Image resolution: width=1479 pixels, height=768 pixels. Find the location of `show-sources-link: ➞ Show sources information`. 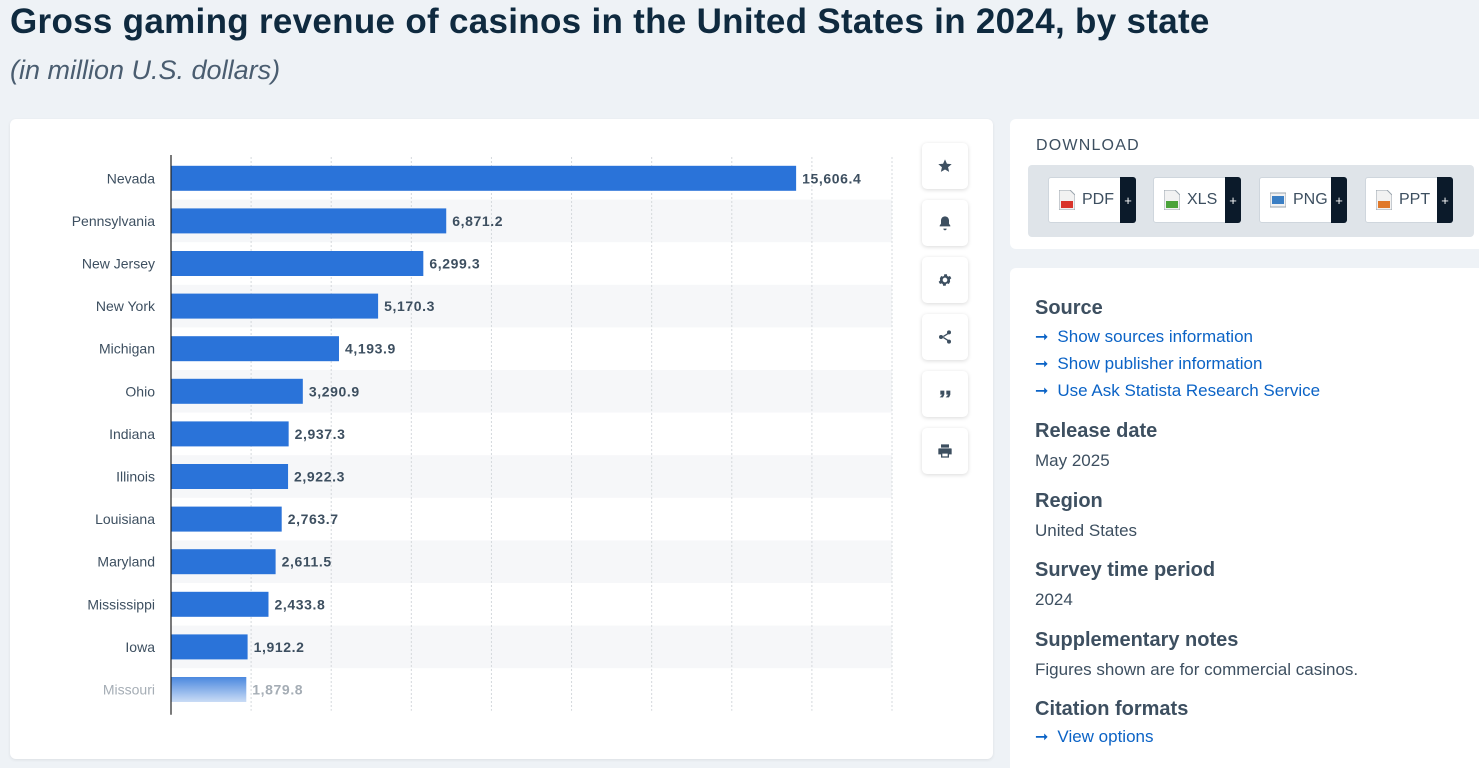

show-sources-link: ➞ Show sources information is located at coordinates (1144, 337).